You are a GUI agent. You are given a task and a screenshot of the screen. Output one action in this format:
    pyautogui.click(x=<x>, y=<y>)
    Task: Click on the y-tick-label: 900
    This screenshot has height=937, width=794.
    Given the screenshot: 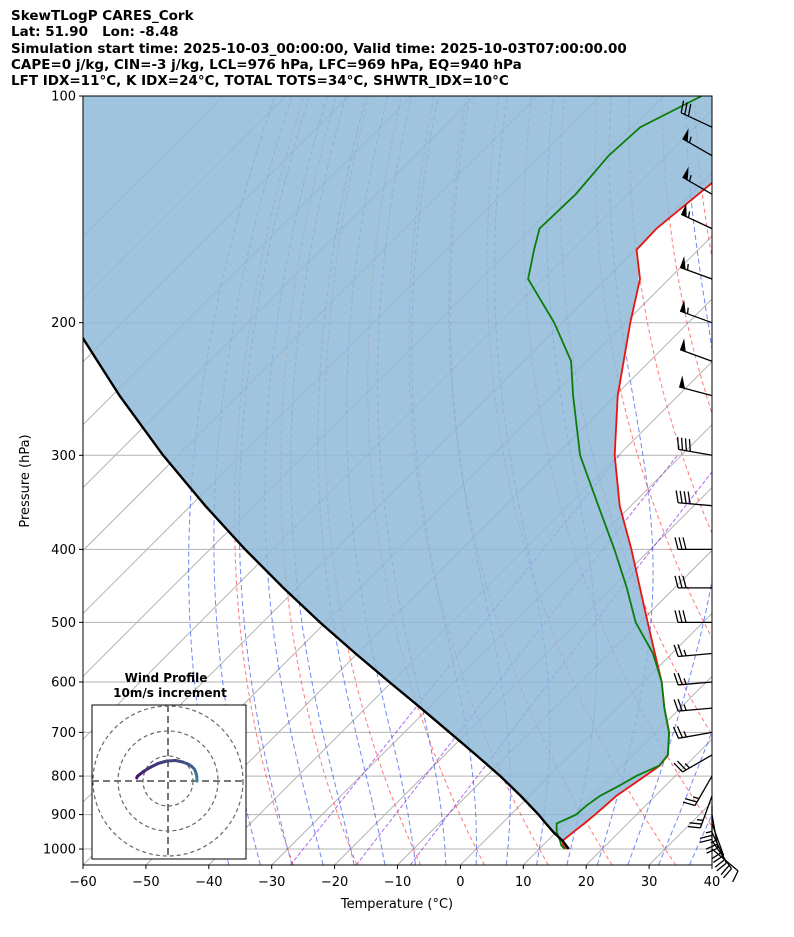 What is the action you would take?
    pyautogui.click(x=63, y=815)
    